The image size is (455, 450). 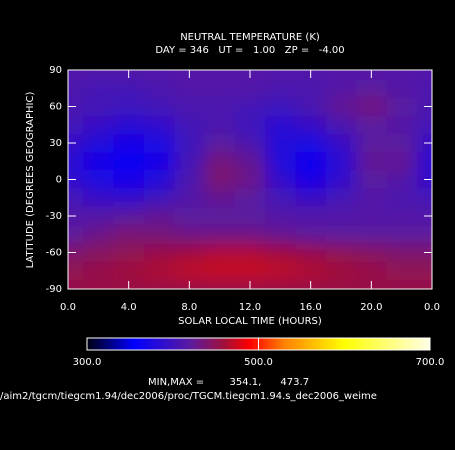 I want to click on chart-title: NEUTRAL TEMPERATURE (K), so click(x=250, y=37).